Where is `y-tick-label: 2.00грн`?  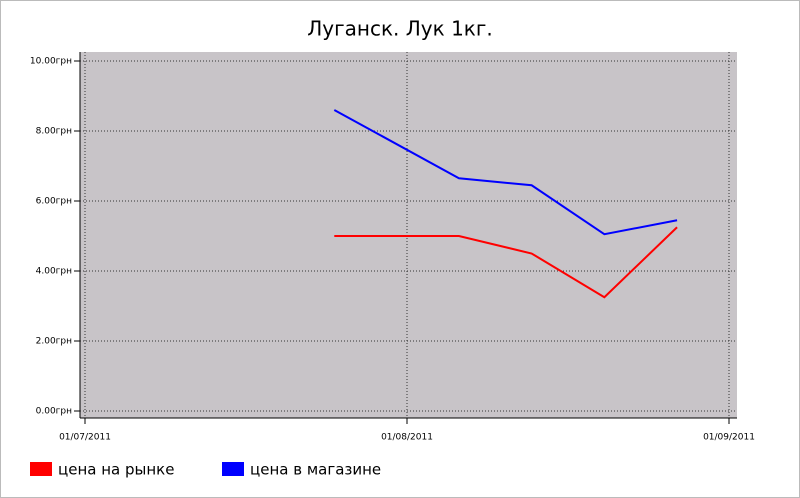
y-tick-label: 2.00грн is located at coordinates (54, 342).